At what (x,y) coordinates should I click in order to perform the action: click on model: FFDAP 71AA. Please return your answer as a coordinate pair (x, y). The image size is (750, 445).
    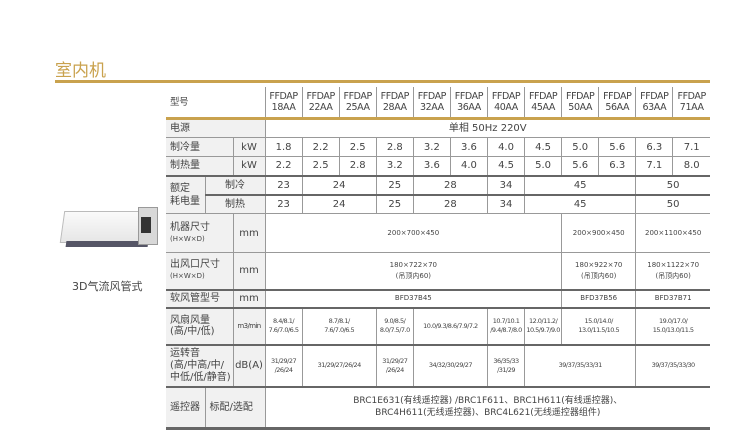
    Looking at the image, I should click on (691, 103).